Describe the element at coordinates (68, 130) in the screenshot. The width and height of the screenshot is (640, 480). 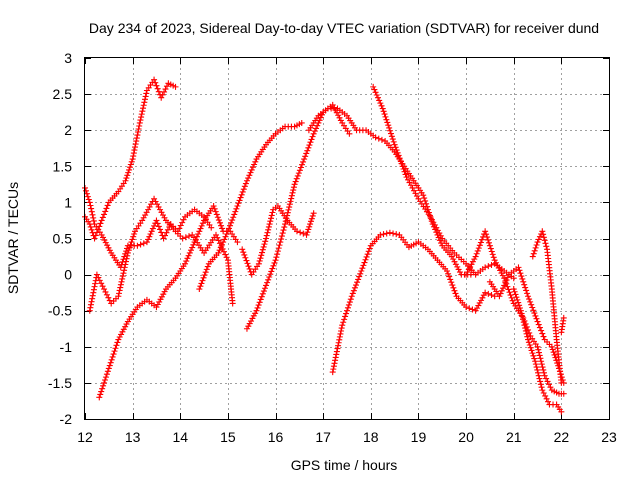
I see `y-tick-label: 2` at that location.